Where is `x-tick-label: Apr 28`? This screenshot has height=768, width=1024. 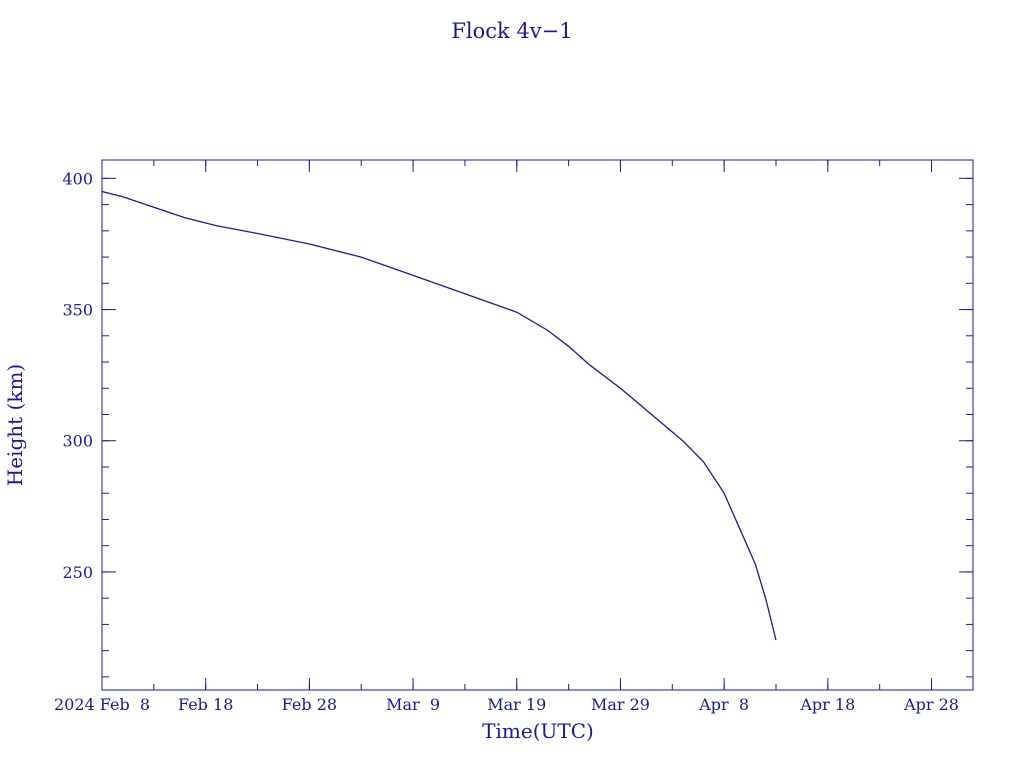 x-tick-label: Apr 28 is located at coordinates (931, 704).